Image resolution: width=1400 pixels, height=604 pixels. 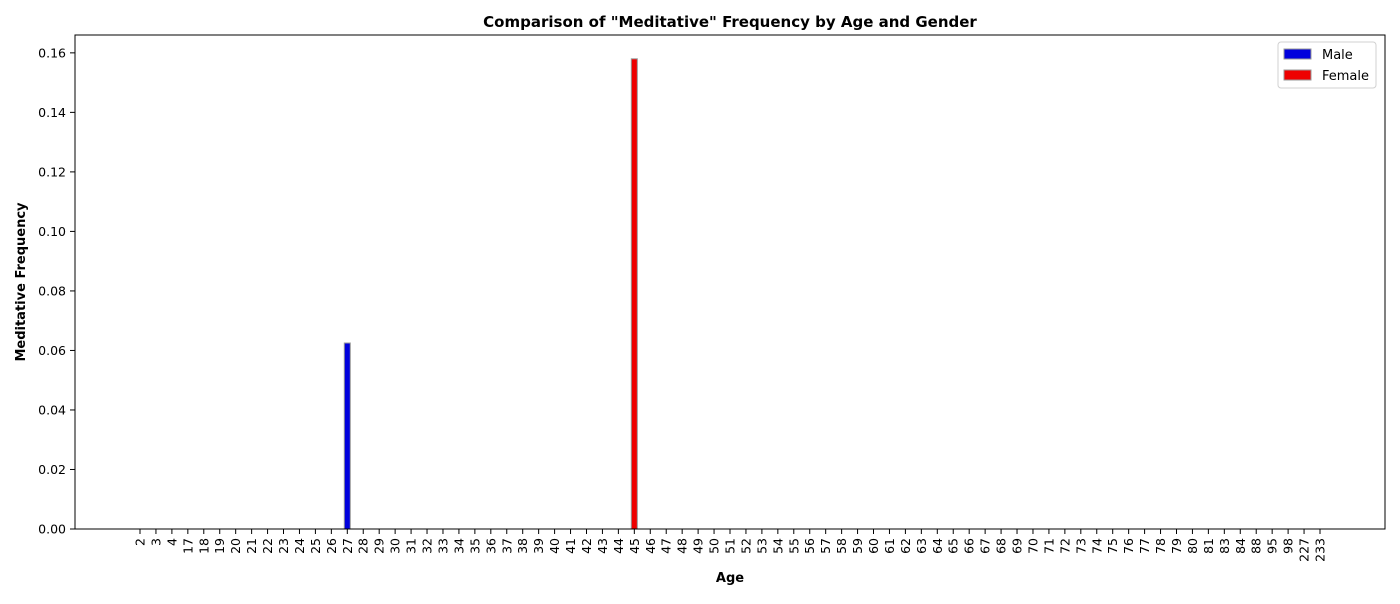 I want to click on x-tick-label: 17, so click(x=187, y=546).